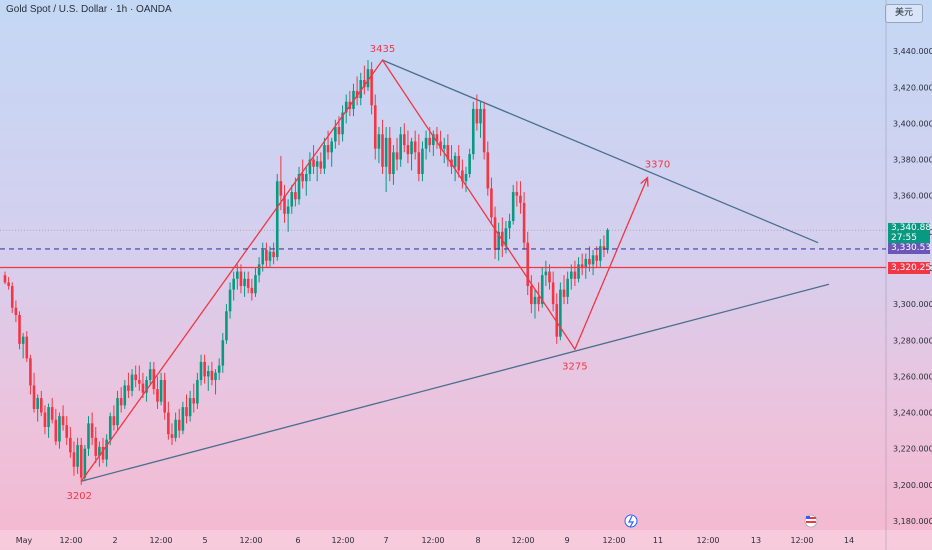  I want to click on price-tick-label: 3,380.000, so click(912, 160).